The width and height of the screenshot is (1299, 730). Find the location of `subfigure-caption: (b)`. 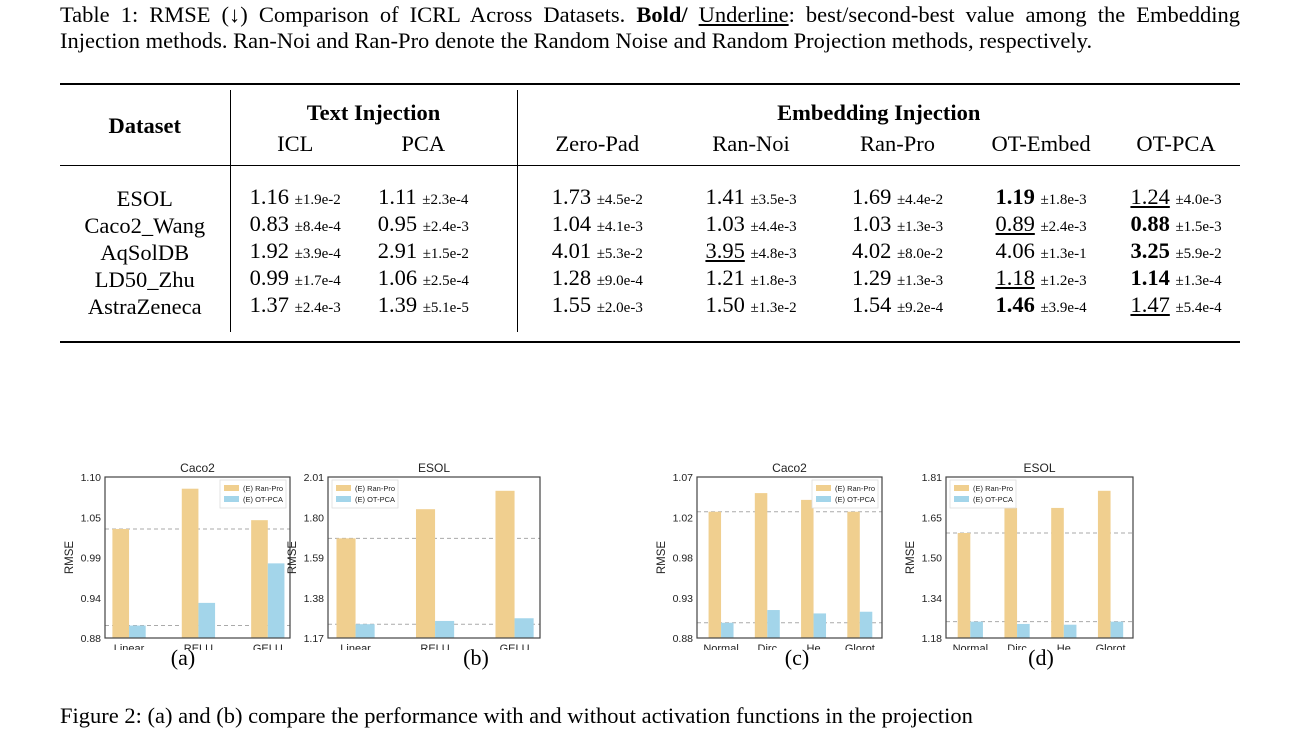

subfigure-caption: (b) is located at coordinates (476, 657).